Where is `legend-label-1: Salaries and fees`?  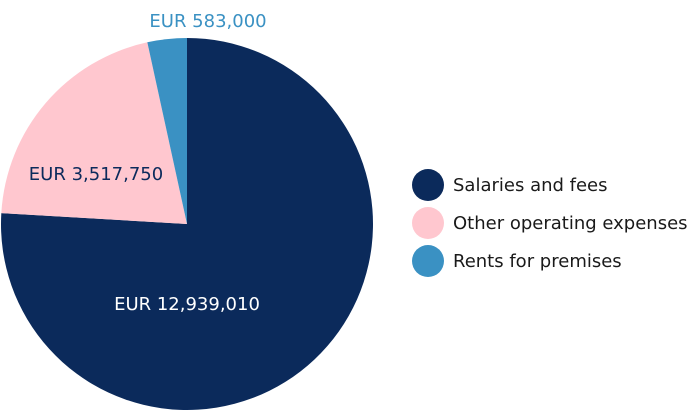 legend-label-1: Salaries and fees is located at coordinates (530, 185).